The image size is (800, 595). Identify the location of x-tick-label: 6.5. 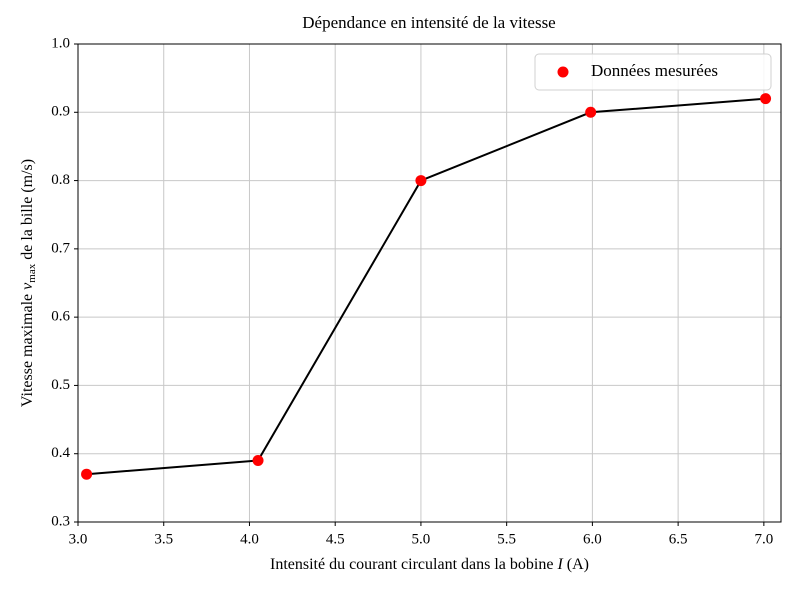
(678, 539).